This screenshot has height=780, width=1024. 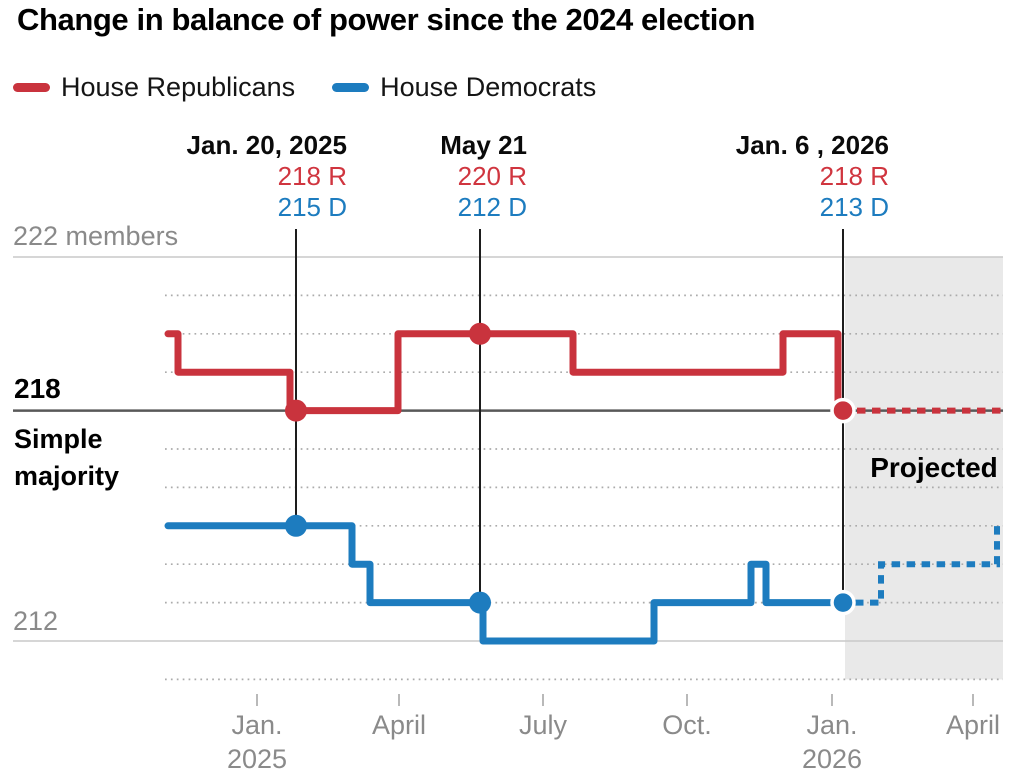 I want to click on y-label-218: 218, so click(x=37, y=388).